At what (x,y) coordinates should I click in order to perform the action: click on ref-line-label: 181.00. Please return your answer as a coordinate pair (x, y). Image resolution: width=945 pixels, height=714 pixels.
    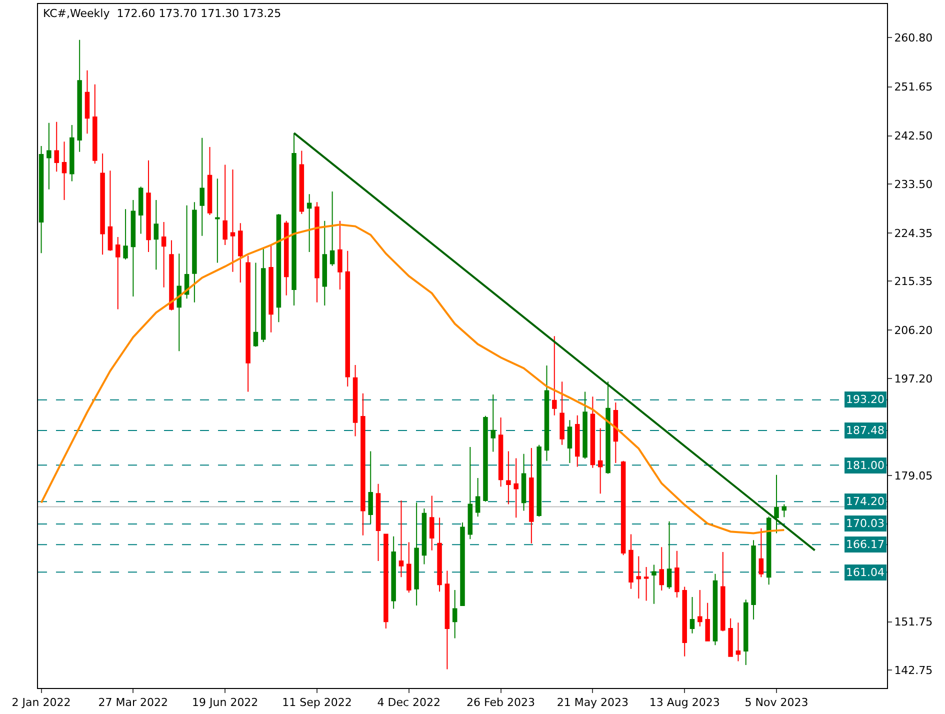
    Looking at the image, I should click on (865, 465).